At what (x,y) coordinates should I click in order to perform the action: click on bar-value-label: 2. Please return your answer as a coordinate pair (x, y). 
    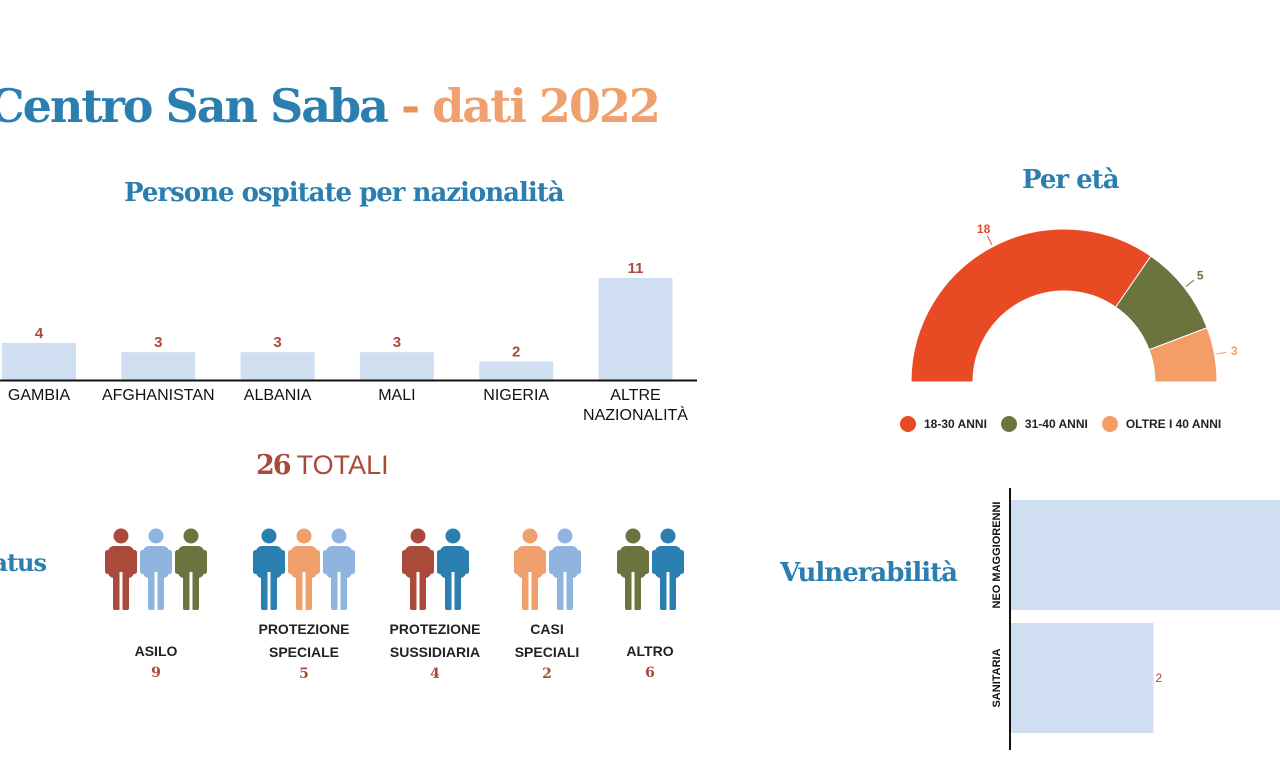
    Looking at the image, I should click on (516, 351).